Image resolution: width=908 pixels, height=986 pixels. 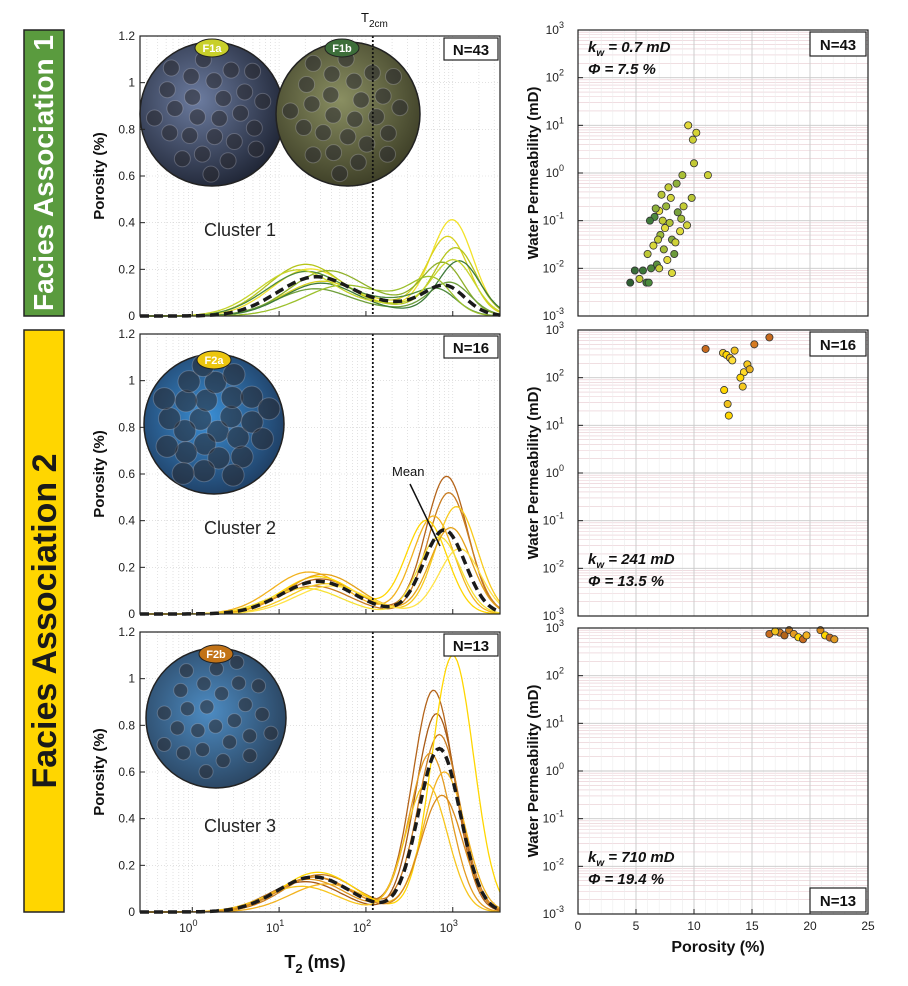 I want to click on facies-chip-label: F1a, so click(x=213, y=49).